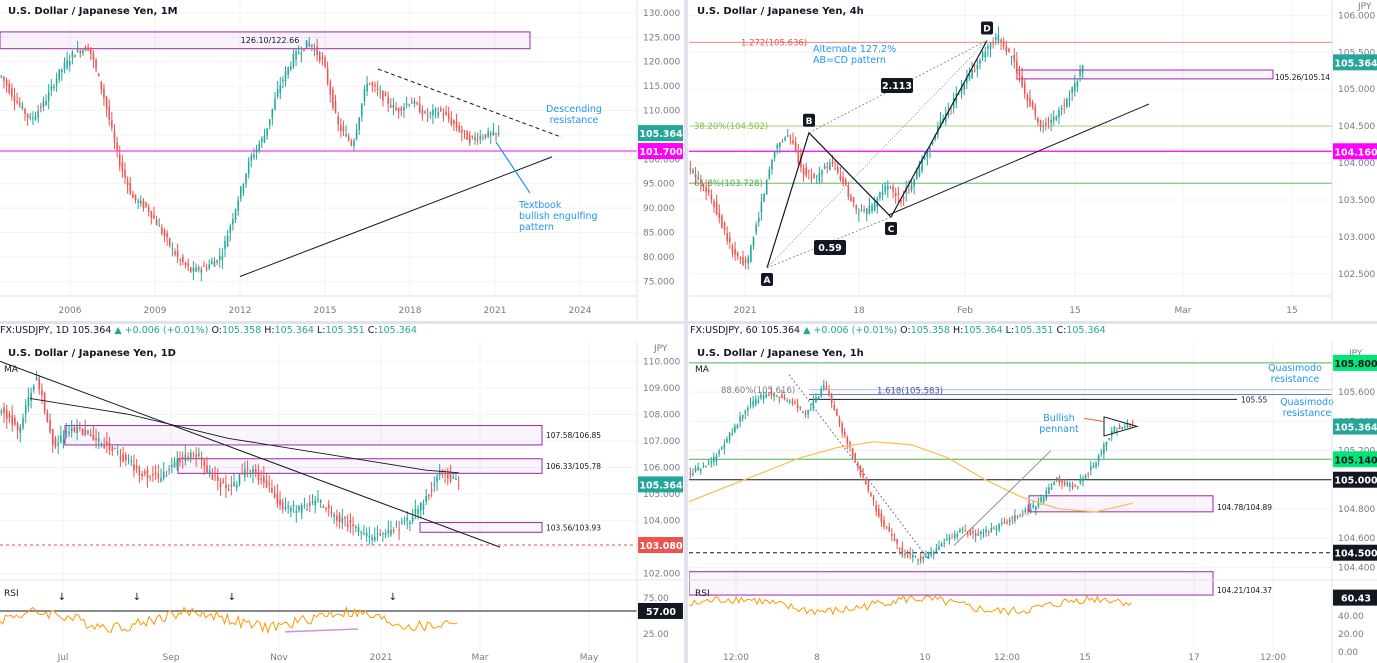 Image resolution: width=1377 pixels, height=663 pixels. I want to click on h1-ma-label: MA, so click(702, 370).